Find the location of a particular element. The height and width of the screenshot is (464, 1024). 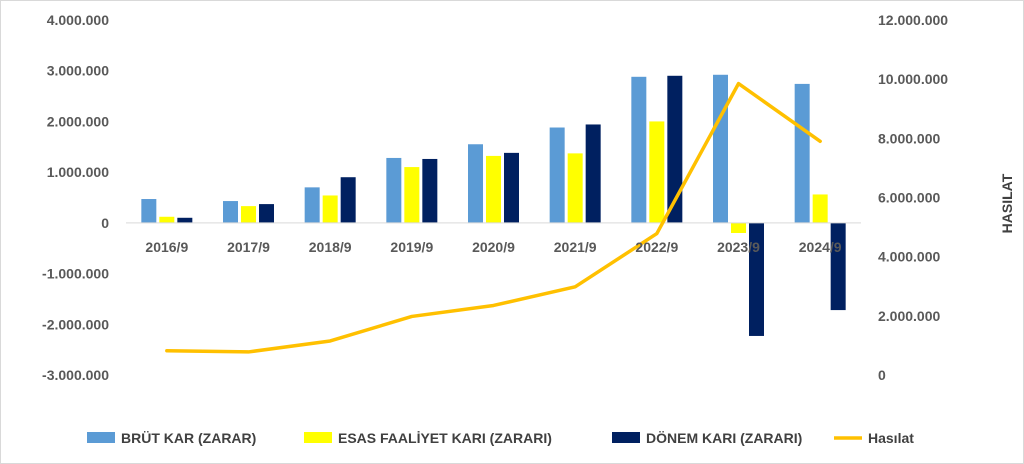

right-tick-label: 12.000.000 is located at coordinates (913, 20).